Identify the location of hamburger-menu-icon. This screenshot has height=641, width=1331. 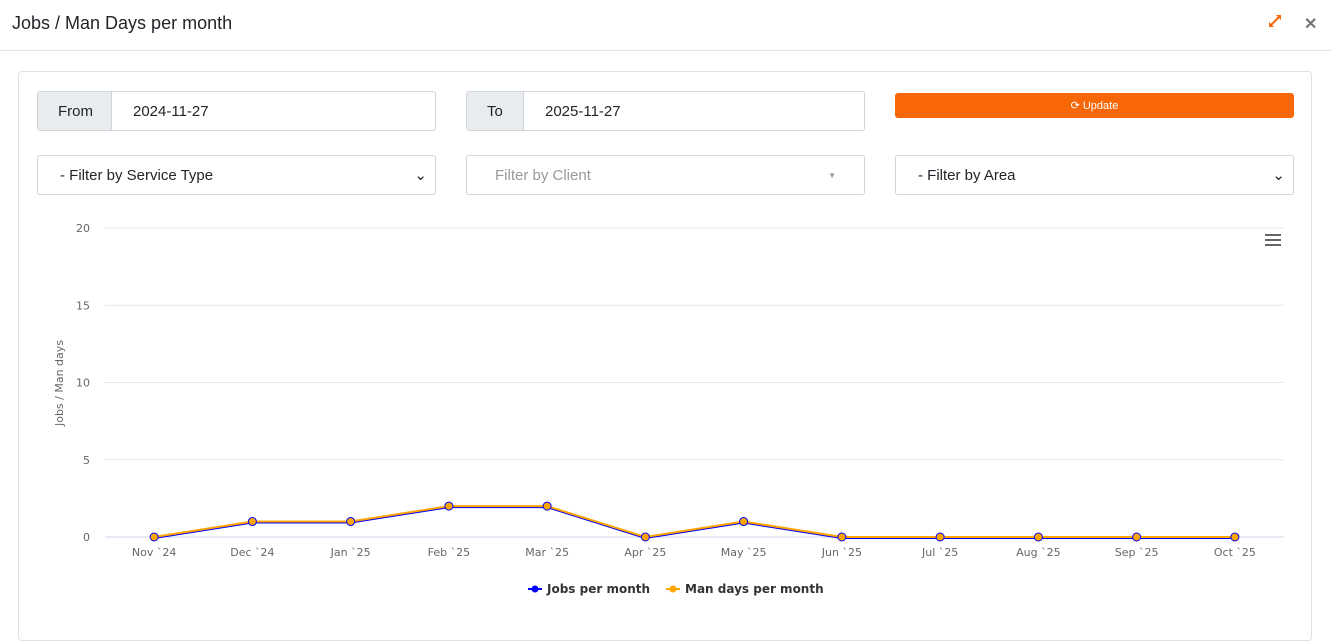
(1273, 240).